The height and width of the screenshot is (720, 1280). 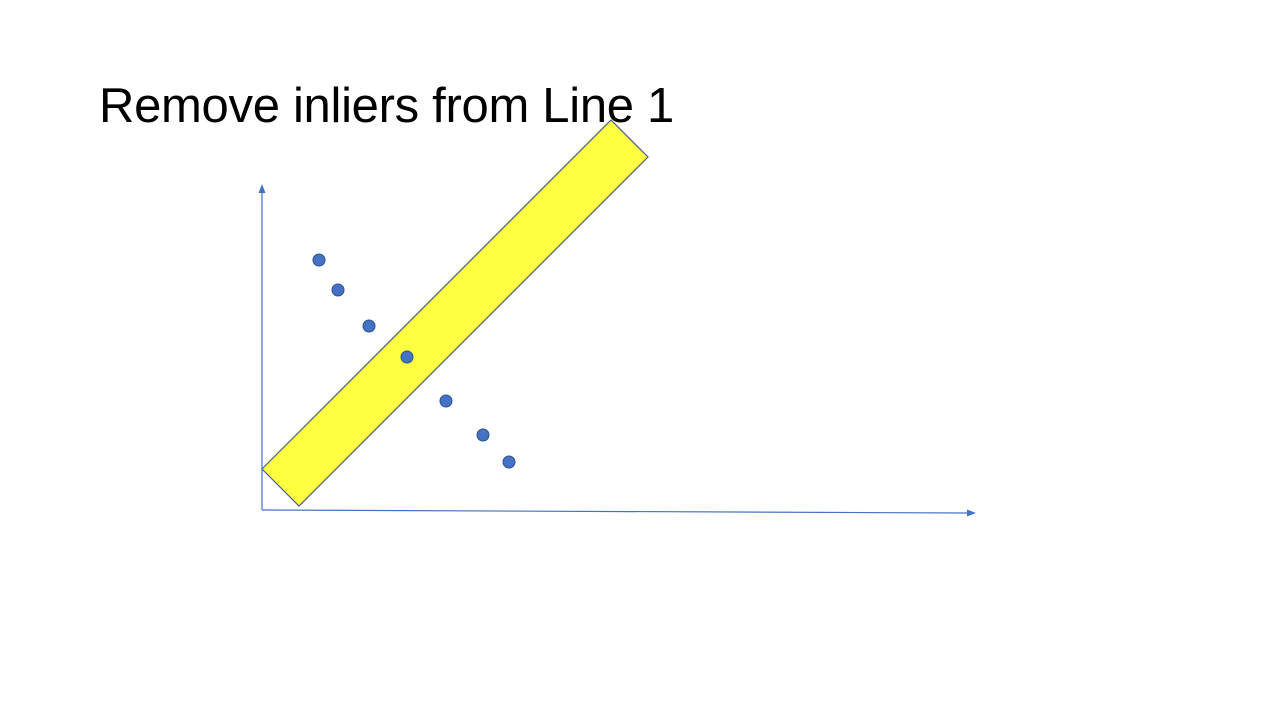 I want to click on x-axis, so click(x=615, y=511).